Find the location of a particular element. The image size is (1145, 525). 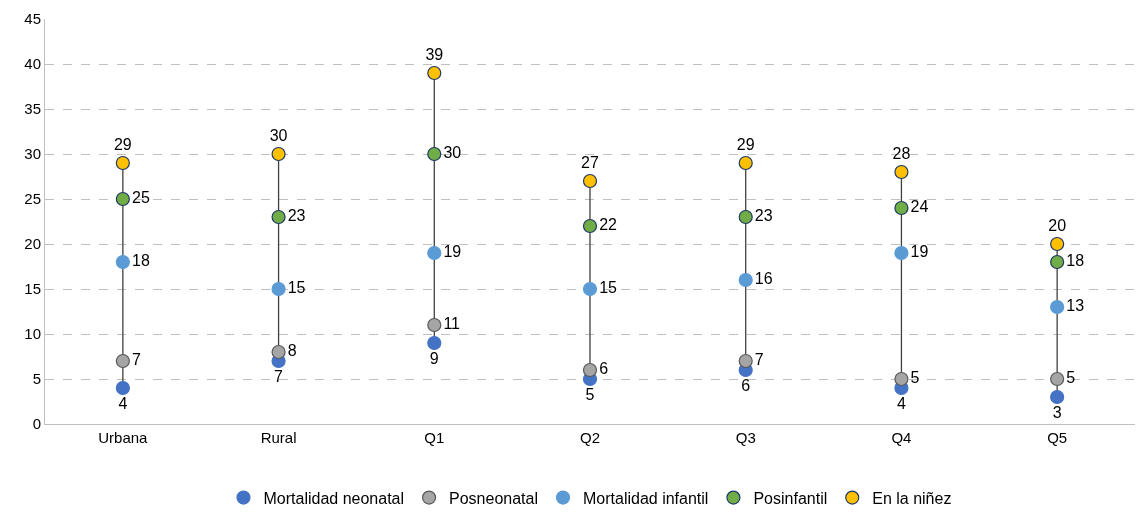

y-tick-label: 45 is located at coordinates (32, 19).